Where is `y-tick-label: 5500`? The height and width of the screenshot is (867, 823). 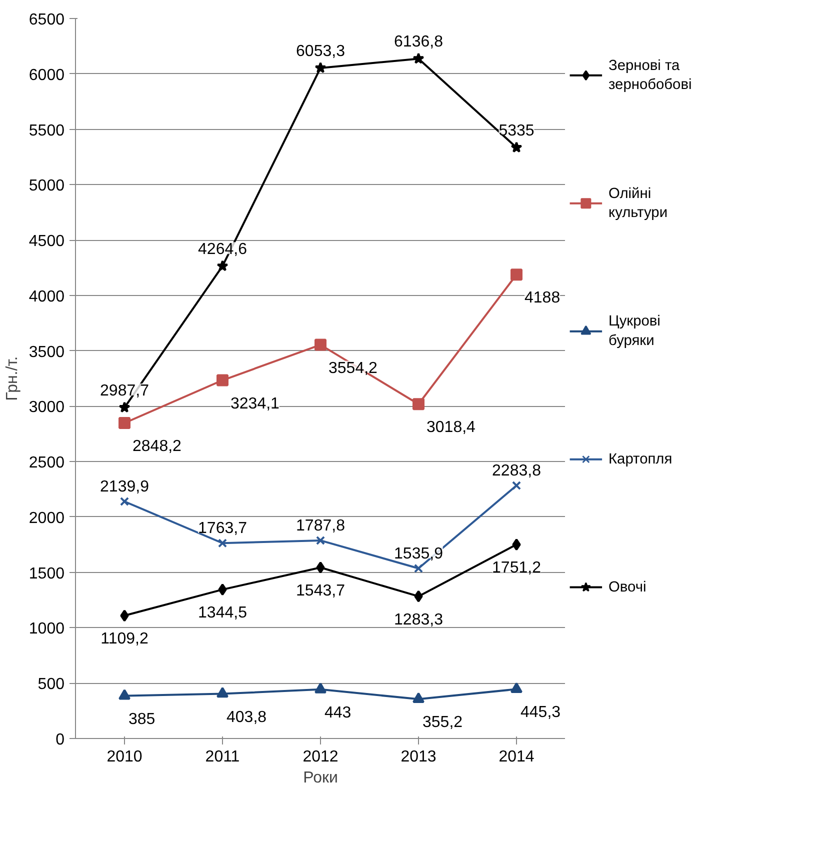
y-tick-label: 5500 is located at coordinates (46, 131).